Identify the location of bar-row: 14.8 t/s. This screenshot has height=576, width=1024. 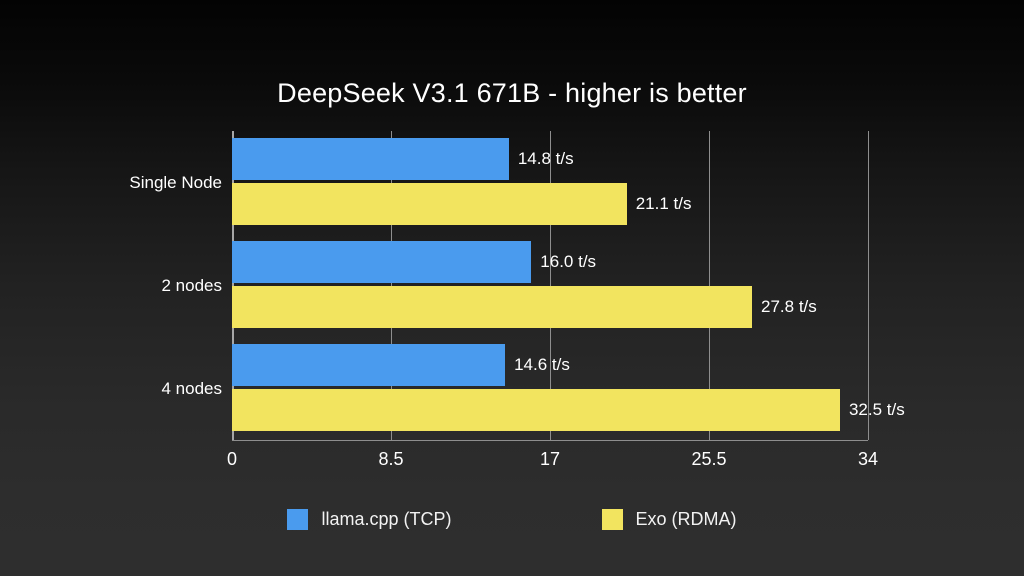
(550, 159).